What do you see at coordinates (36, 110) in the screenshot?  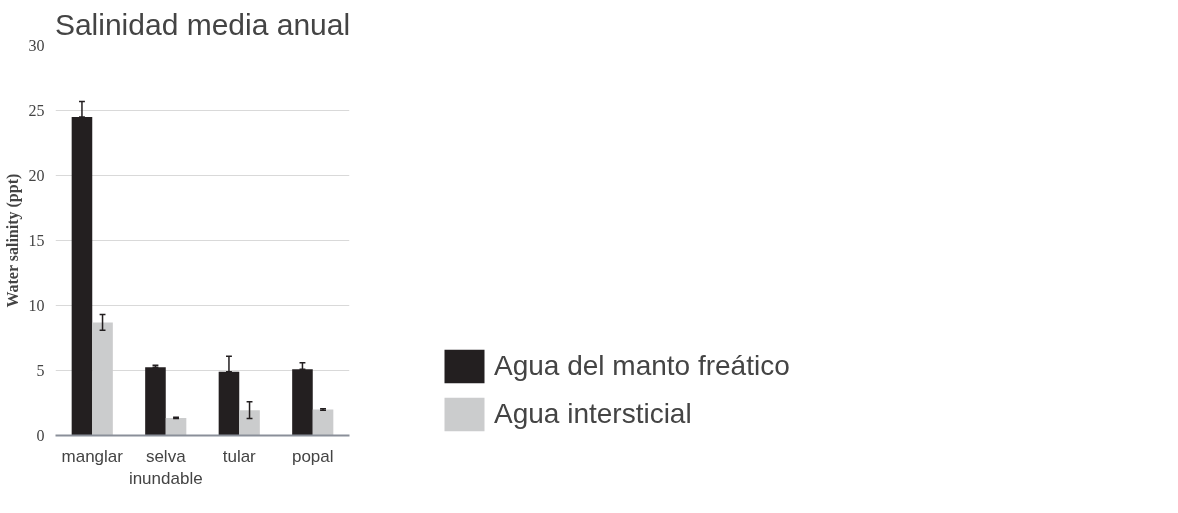 I see `y-tick-label: 25` at bounding box center [36, 110].